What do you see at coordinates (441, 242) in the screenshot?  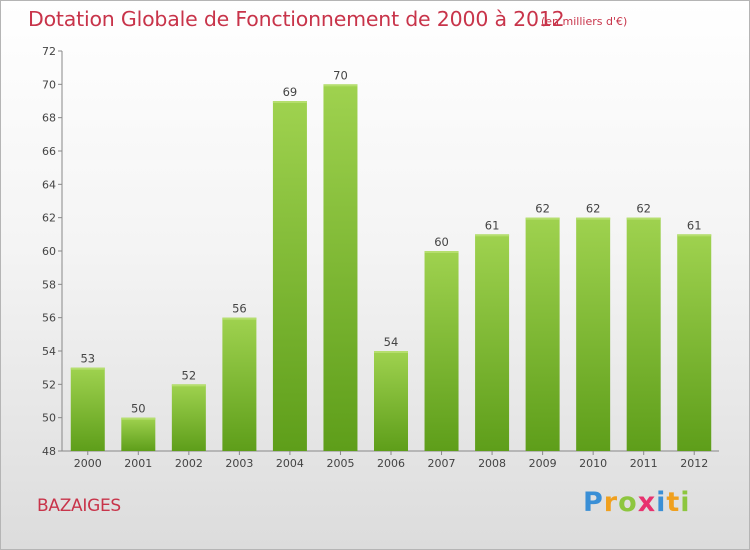 I see `bar-value-label: 60` at bounding box center [441, 242].